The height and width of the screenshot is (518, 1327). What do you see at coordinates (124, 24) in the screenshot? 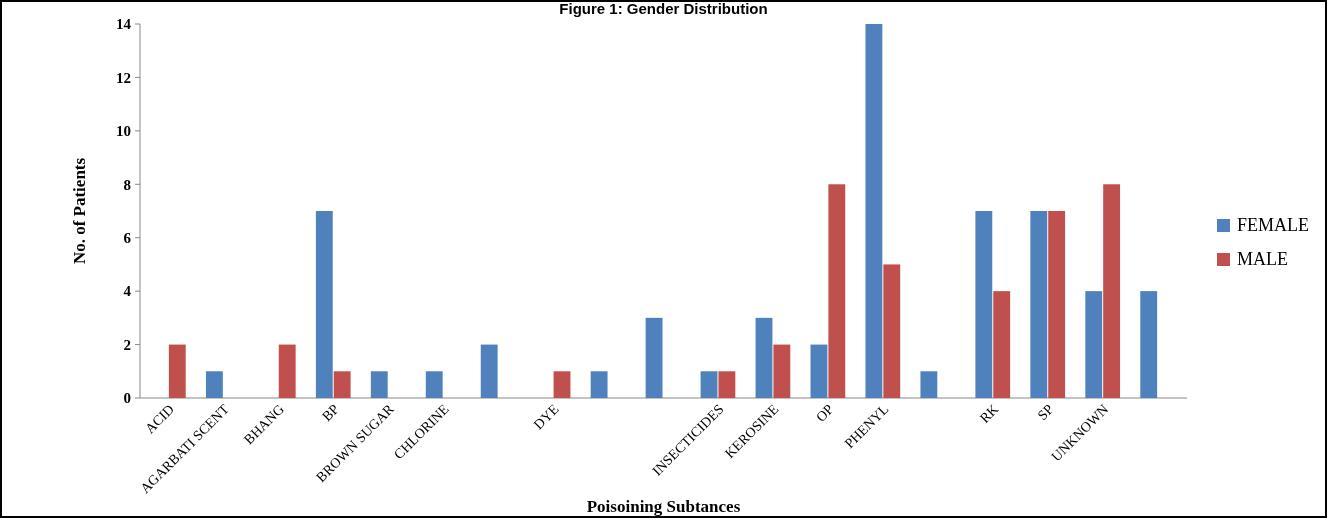
I see `y-tick-label: 14` at bounding box center [124, 24].